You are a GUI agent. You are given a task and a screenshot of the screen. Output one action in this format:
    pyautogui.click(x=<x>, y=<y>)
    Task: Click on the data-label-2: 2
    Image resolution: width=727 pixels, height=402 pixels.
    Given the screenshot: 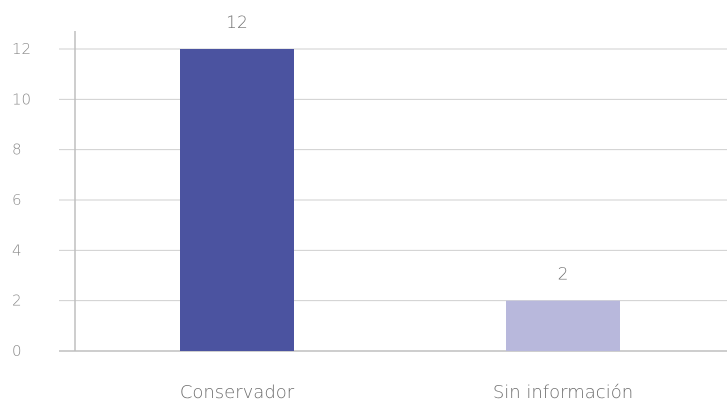 What is the action you would take?
    pyautogui.click(x=563, y=275)
    